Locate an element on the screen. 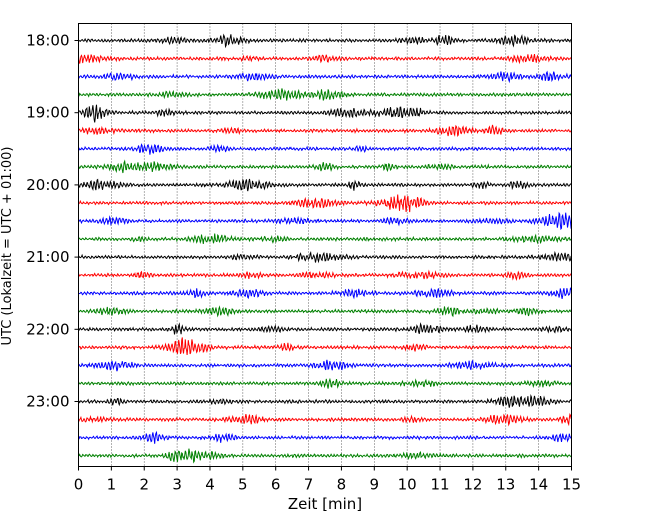 This screenshot has height=520, width=650. y-tick-label: 19:00 is located at coordinates (47, 113).